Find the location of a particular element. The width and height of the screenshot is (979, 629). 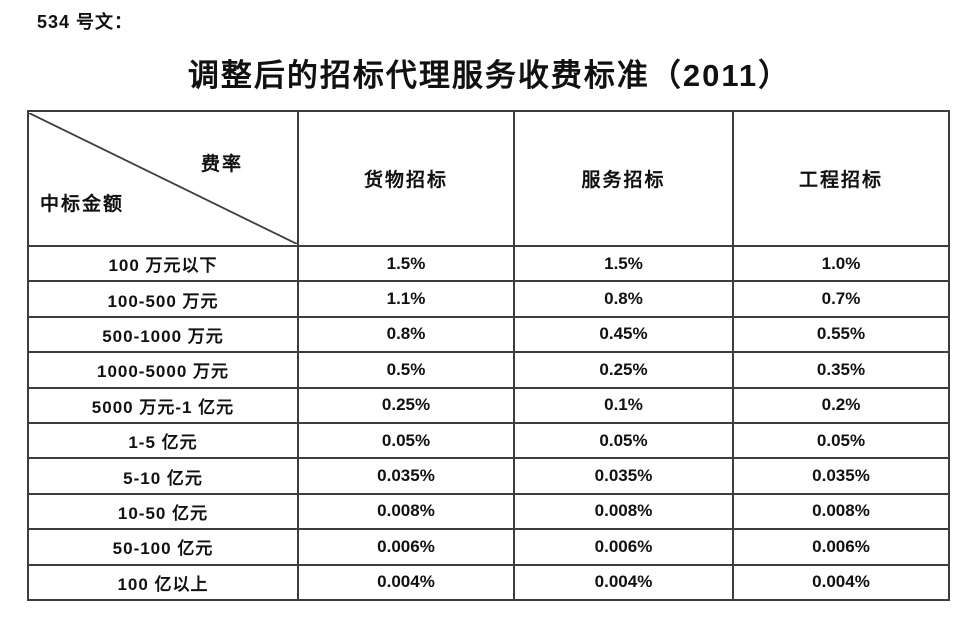

corner-label-rate: 费率 is located at coordinates (222, 164).